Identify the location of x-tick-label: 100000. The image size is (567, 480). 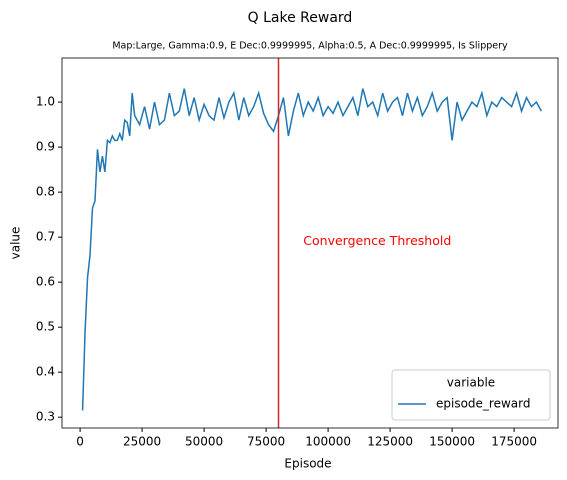
(328, 442).